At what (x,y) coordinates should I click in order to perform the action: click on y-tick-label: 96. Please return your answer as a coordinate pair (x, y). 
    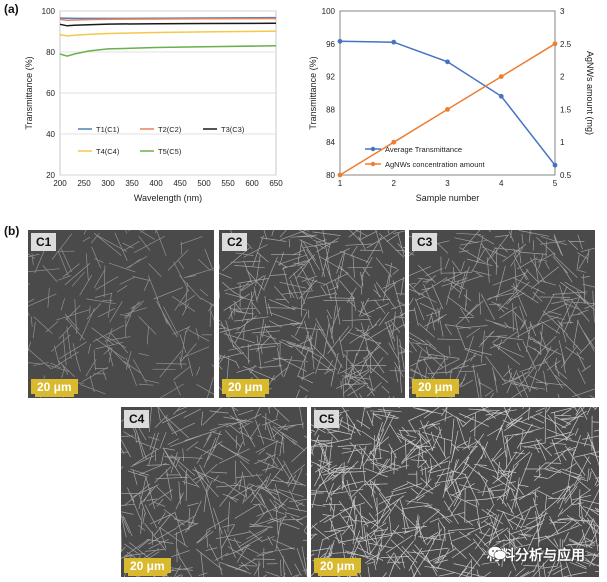
    Looking at the image, I should click on (330, 44).